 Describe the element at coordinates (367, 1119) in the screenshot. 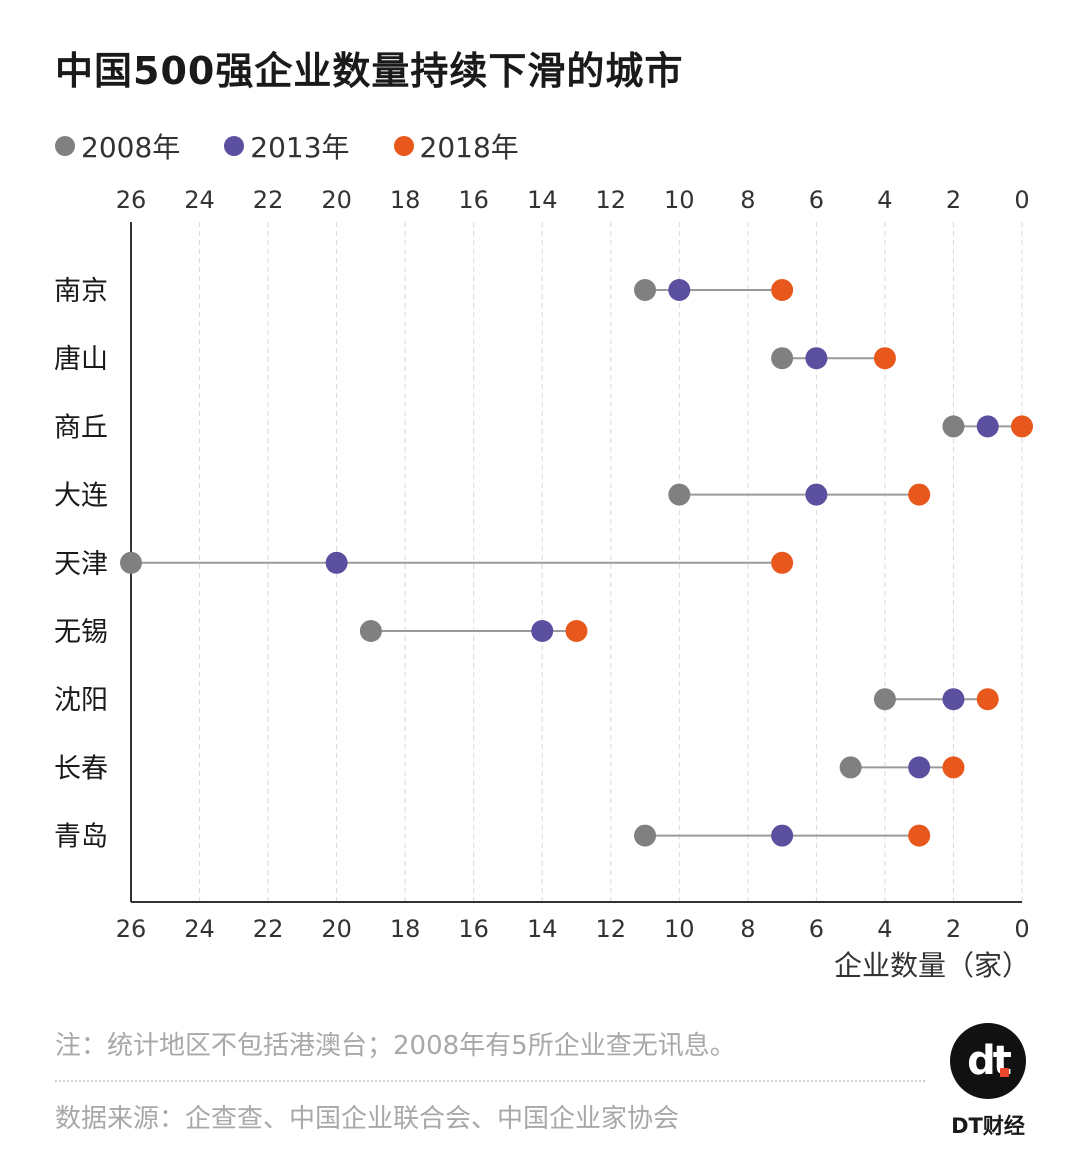

I see `data-source: 数据来源：企查查、中国企业联合会、中国企业家协会` at that location.